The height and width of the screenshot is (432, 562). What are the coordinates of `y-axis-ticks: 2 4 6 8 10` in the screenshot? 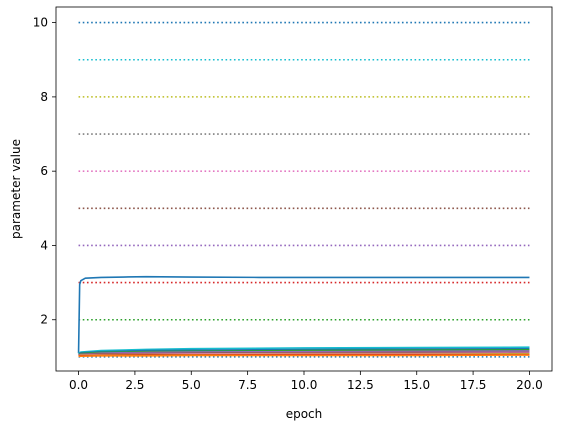 It's located at (44, 171).